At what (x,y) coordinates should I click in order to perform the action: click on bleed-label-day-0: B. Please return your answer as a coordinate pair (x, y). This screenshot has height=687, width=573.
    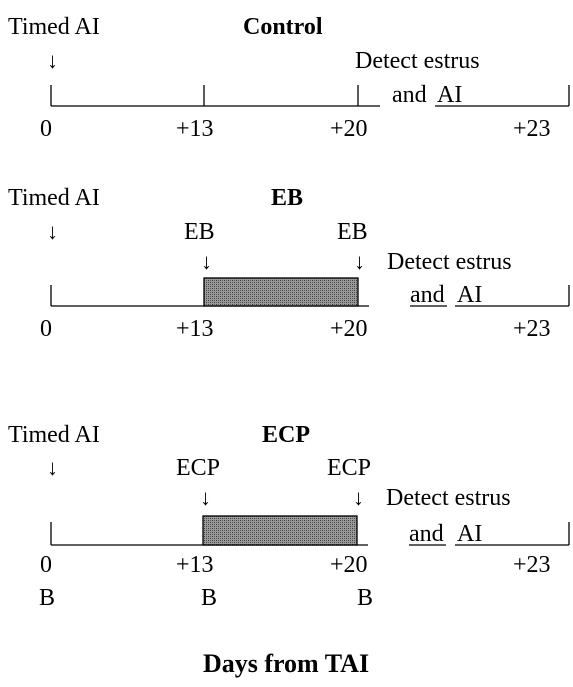
    Looking at the image, I should click on (47, 598).